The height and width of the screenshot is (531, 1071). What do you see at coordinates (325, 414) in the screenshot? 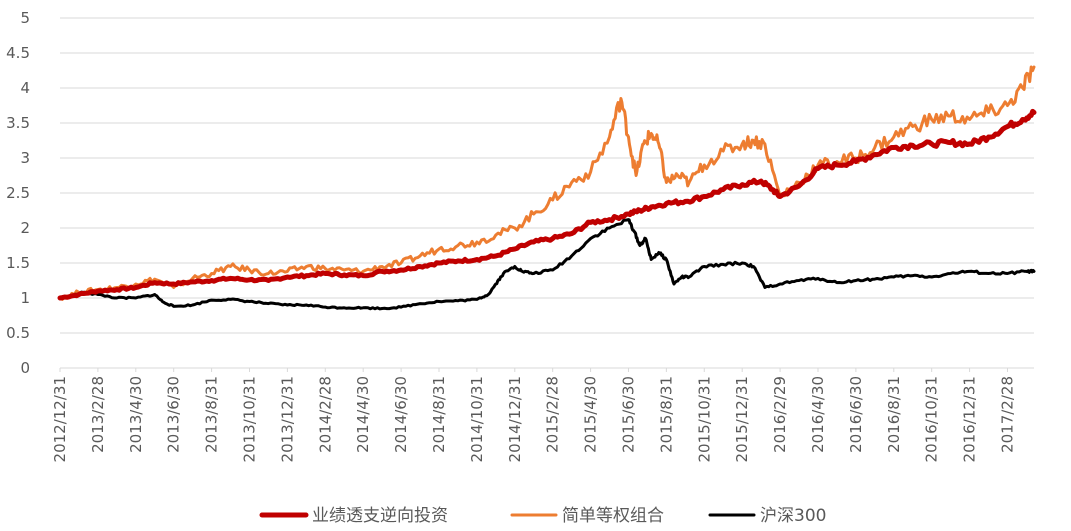
I see `x-tick-label: 2014/2/28` at bounding box center [325, 414].